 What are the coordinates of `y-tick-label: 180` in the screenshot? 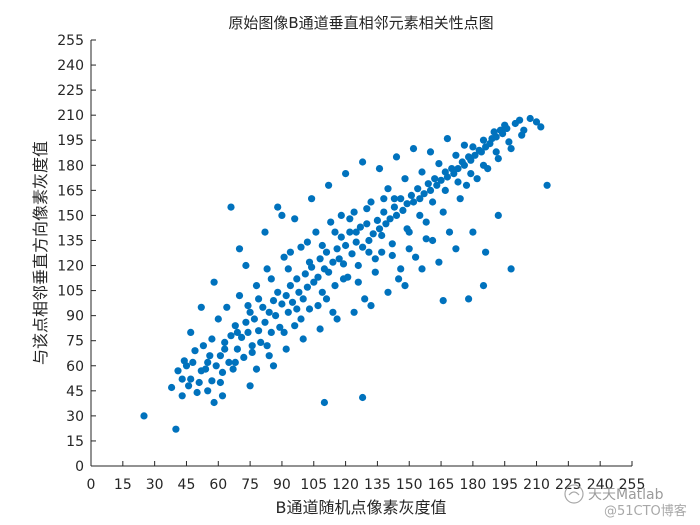 It's located at (70, 166).